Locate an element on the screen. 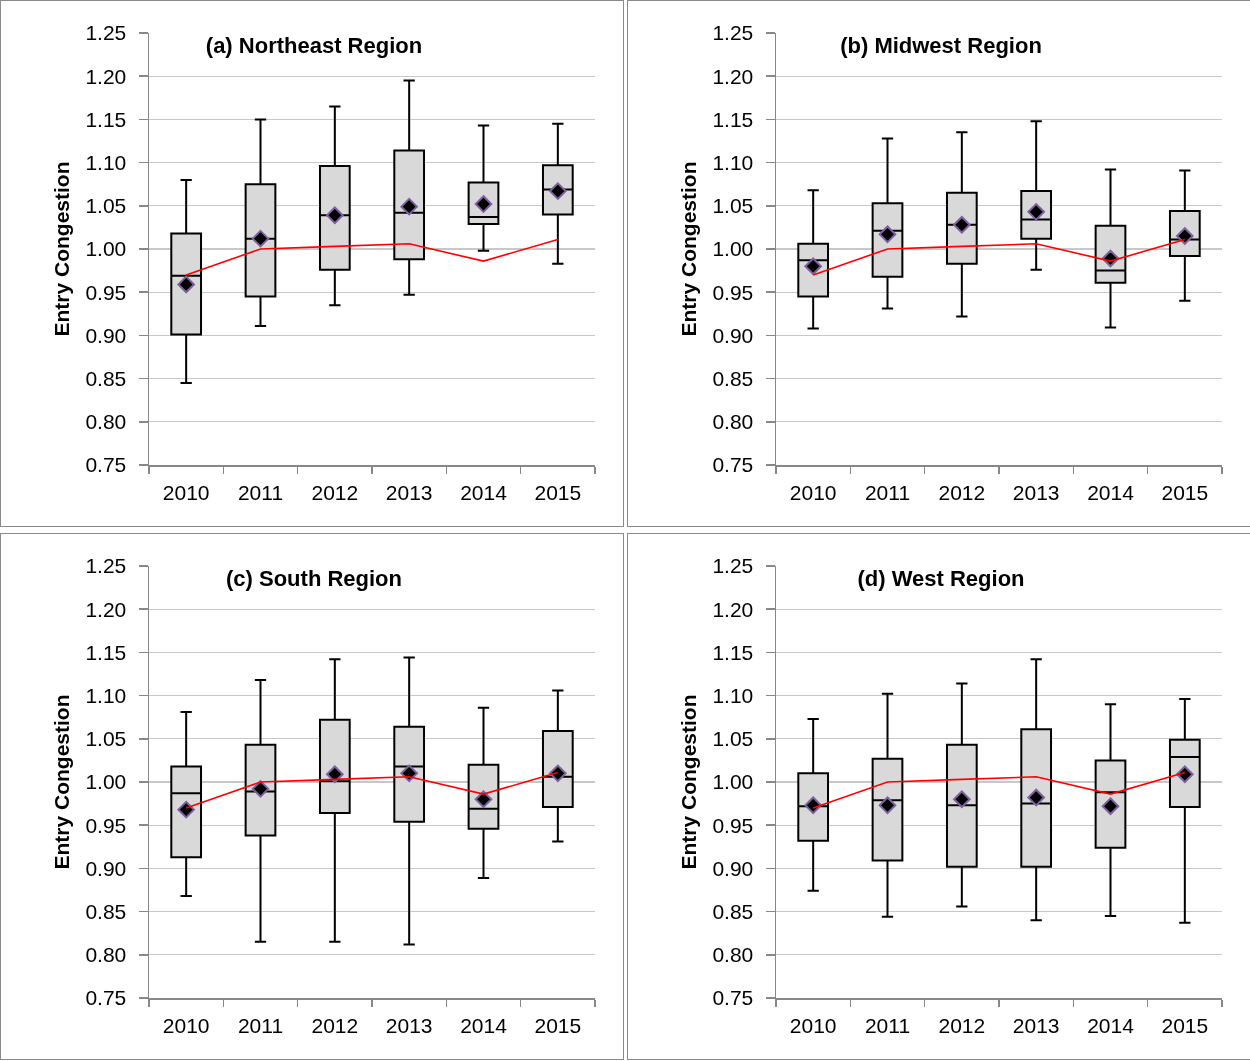  chart-title: (b) Midwest Region is located at coordinates (941, 45).